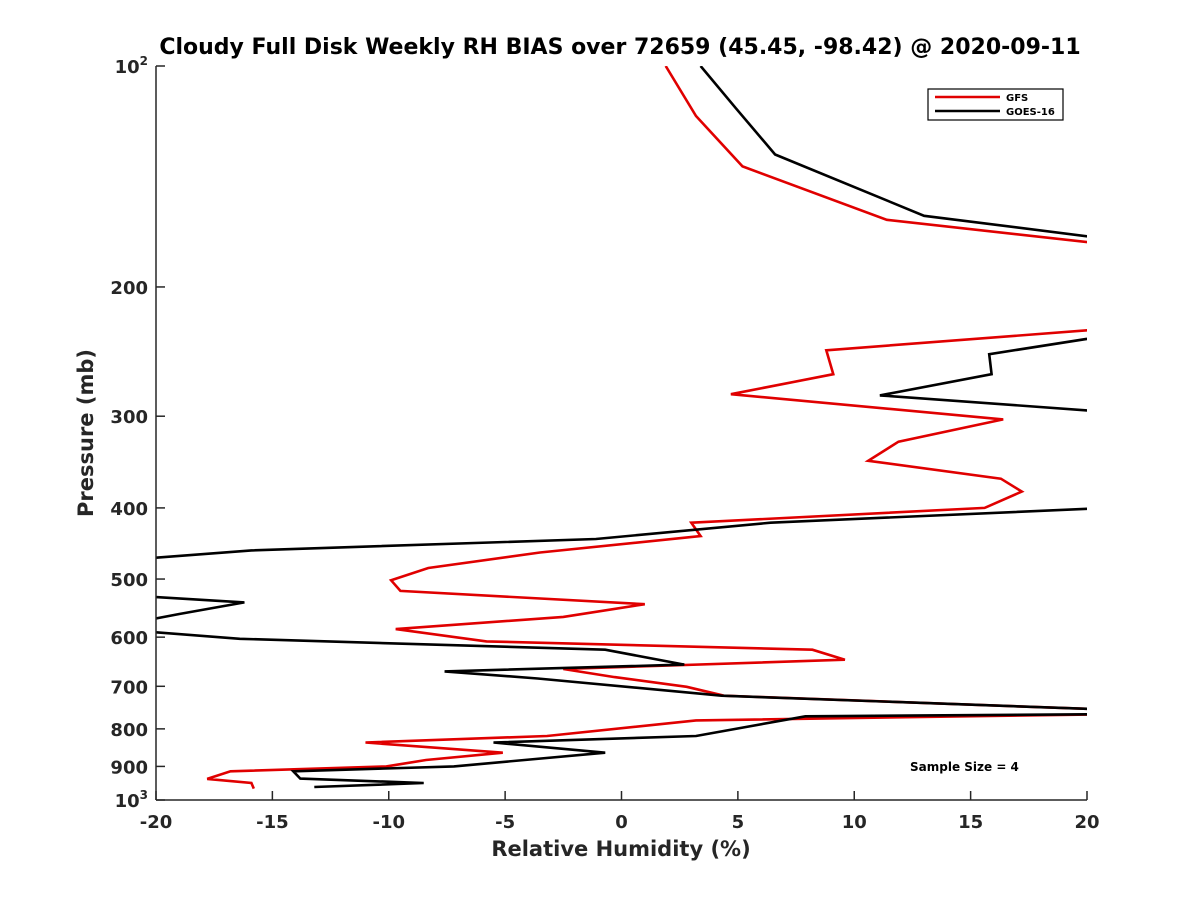 The height and width of the screenshot is (900, 1200). Describe the element at coordinates (738, 822) in the screenshot. I see `x-tick-label: 5` at that location.